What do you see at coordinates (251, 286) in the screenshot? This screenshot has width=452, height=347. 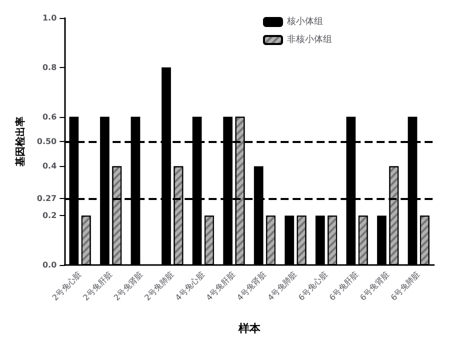 I see `x-tick-label: 4号兔肾脏` at bounding box center [251, 286].